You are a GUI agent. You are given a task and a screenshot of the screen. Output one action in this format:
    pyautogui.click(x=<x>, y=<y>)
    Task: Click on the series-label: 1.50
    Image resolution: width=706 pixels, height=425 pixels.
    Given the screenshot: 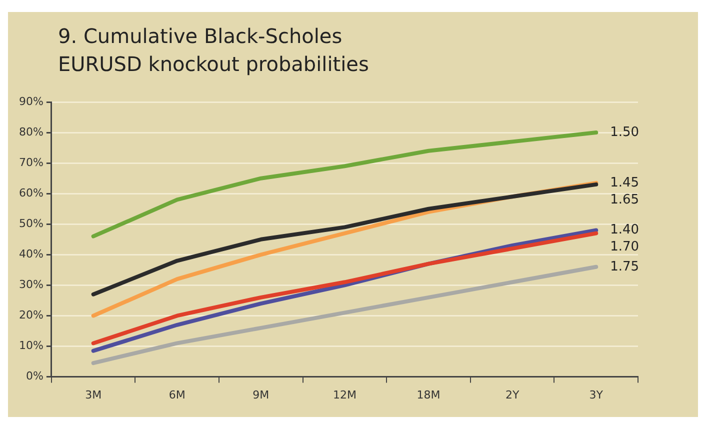 What is the action you would take?
    pyautogui.click(x=625, y=132)
    